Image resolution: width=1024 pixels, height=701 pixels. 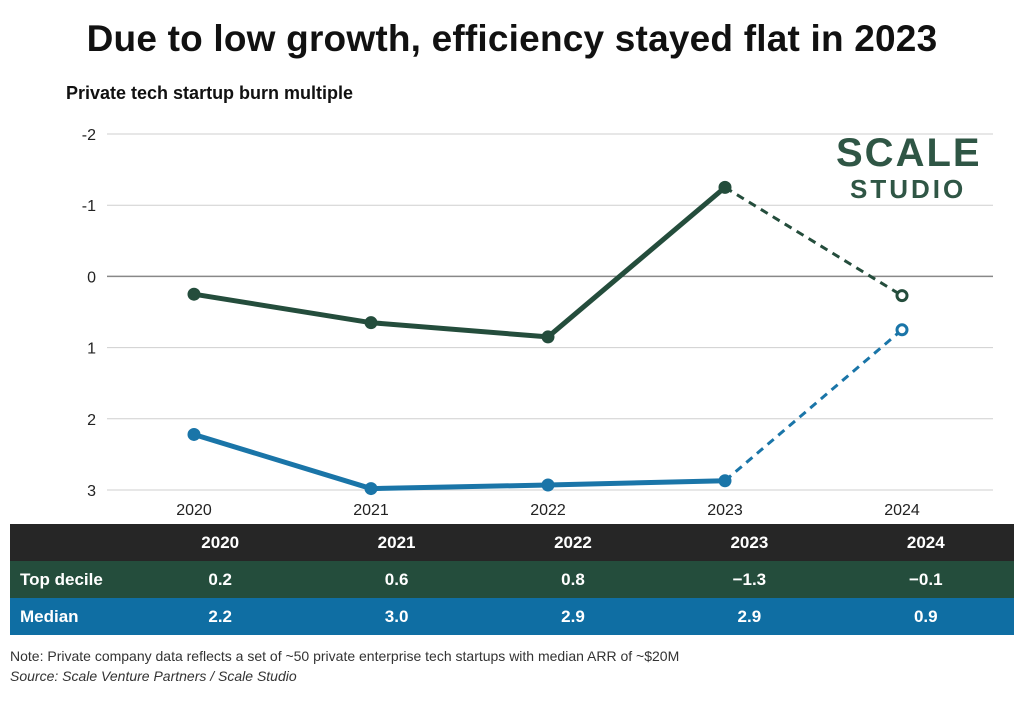 What do you see at coordinates (61, 579) in the screenshot?
I see `row-label: Top decile` at bounding box center [61, 579].